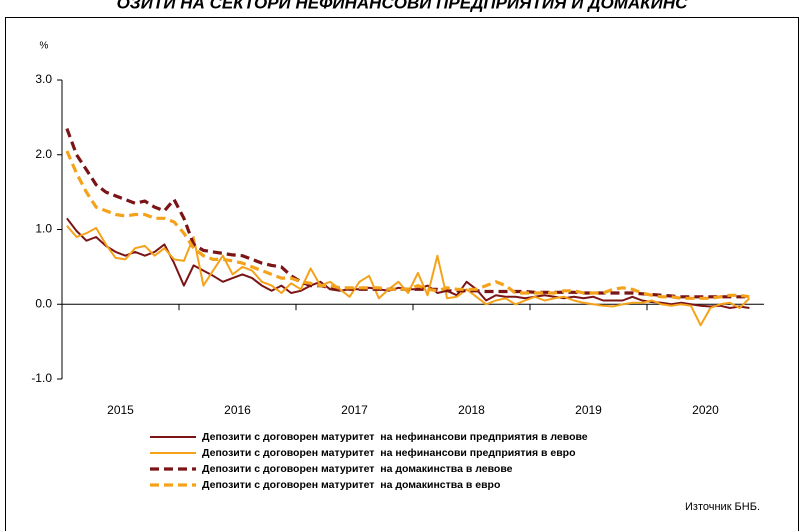 The image size is (804, 531). What do you see at coordinates (44, 46) in the screenshot?
I see `y-unit: %` at bounding box center [44, 46].